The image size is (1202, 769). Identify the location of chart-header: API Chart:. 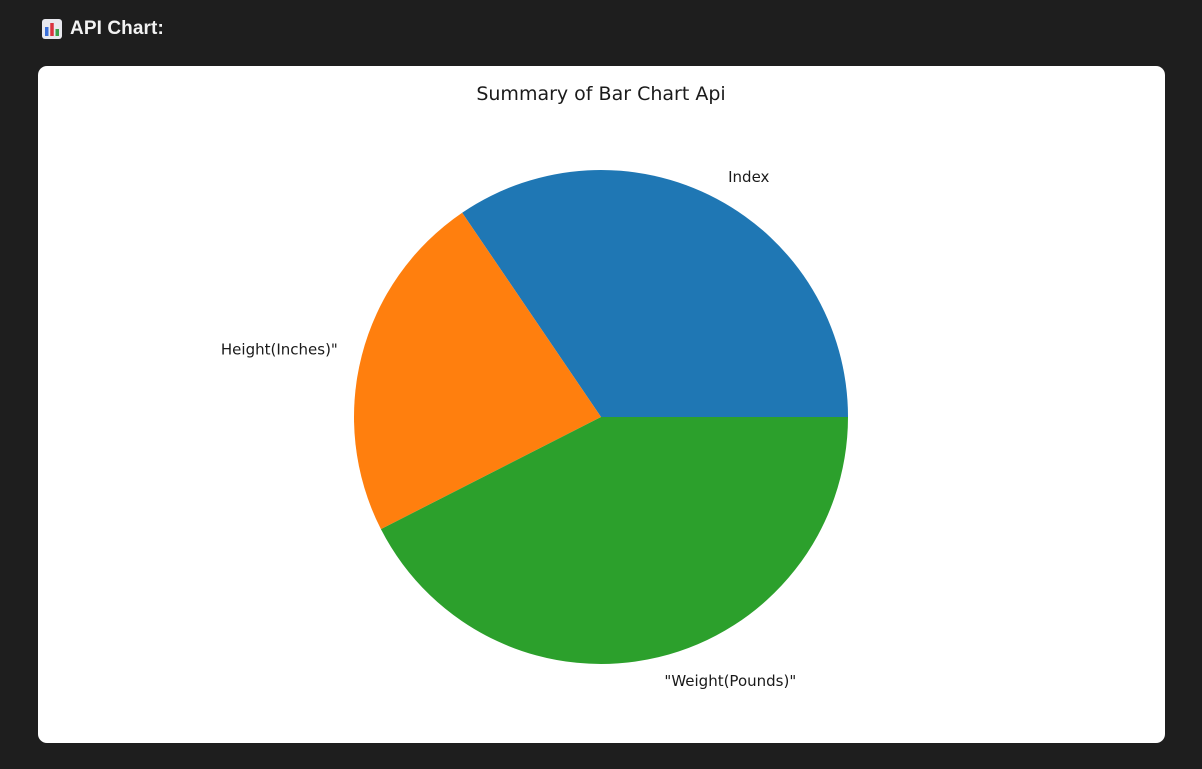
(103, 29).